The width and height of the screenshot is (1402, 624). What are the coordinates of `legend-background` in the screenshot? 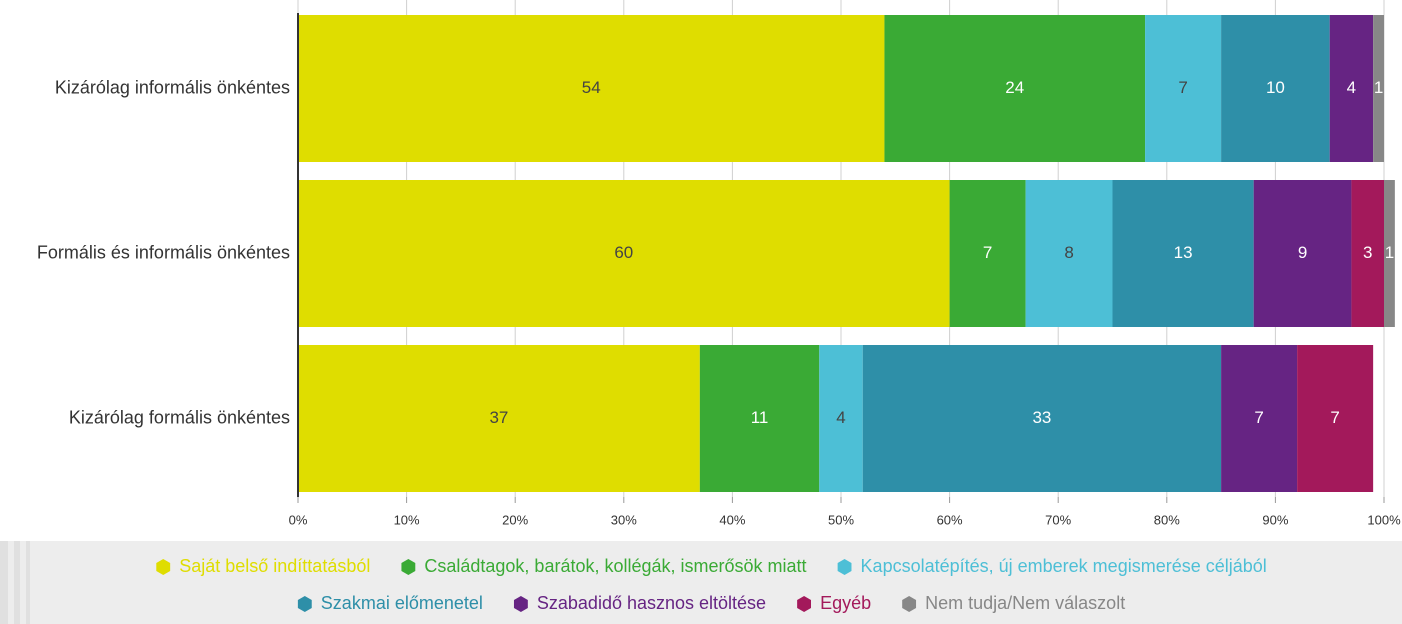 It's located at (701, 582).